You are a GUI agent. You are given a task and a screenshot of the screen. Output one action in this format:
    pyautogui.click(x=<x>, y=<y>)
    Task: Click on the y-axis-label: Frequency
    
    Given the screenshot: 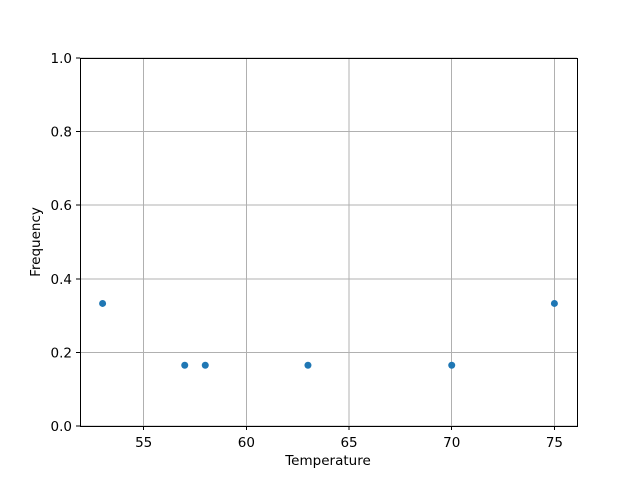 What is the action you would take?
    pyautogui.click(x=36, y=242)
    